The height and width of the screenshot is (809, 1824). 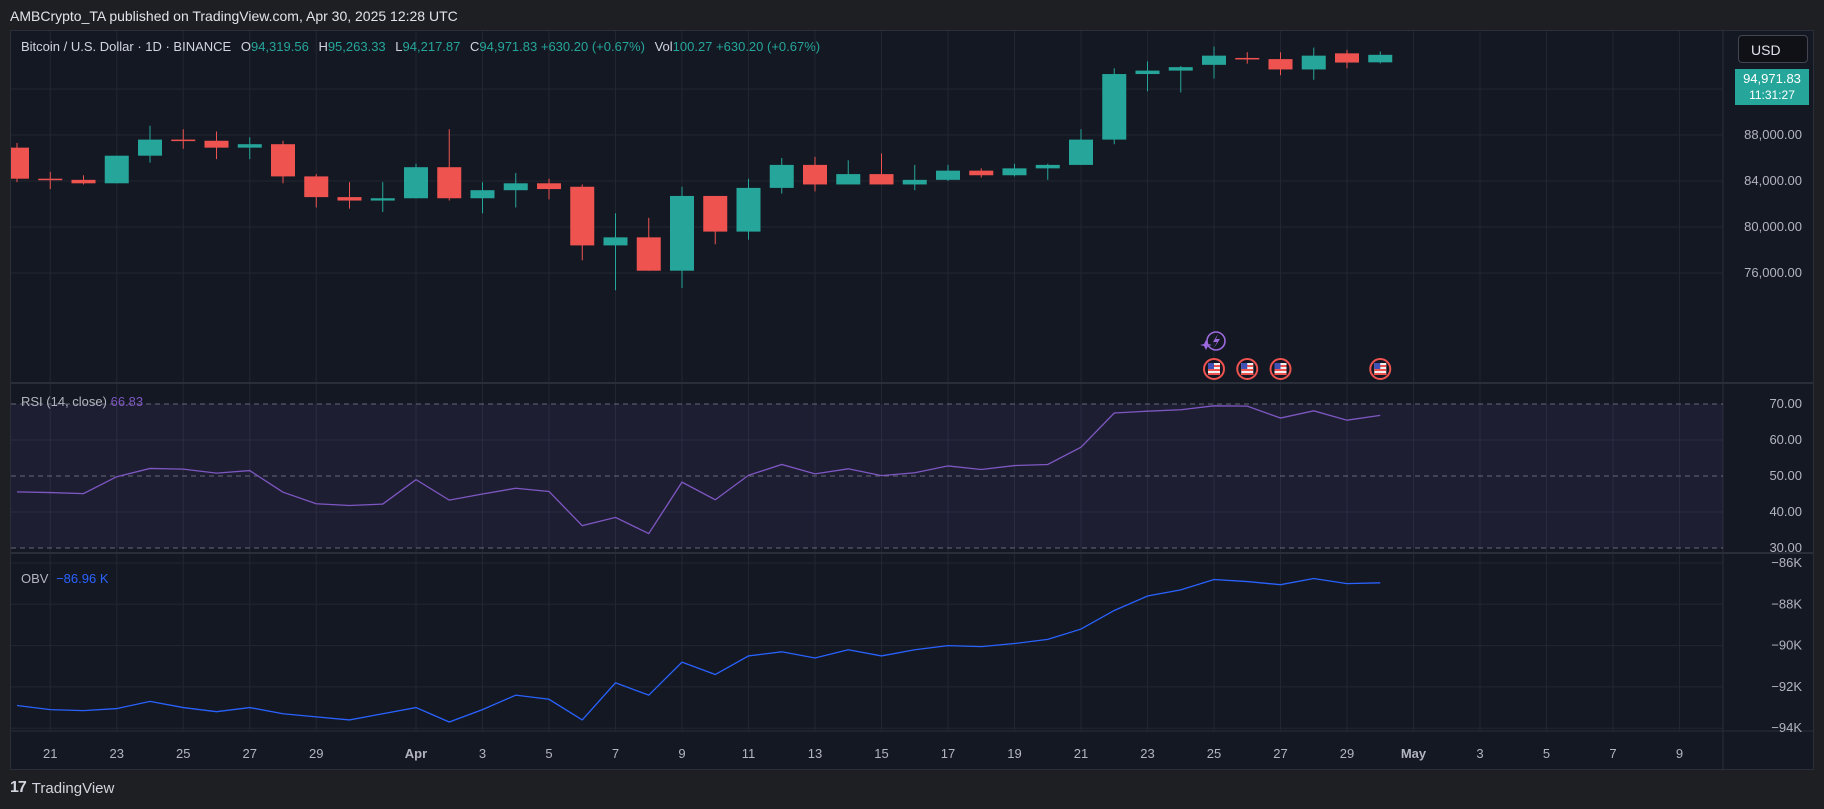 I want to click on obv-tick-label: −94K, so click(x=1786, y=727).